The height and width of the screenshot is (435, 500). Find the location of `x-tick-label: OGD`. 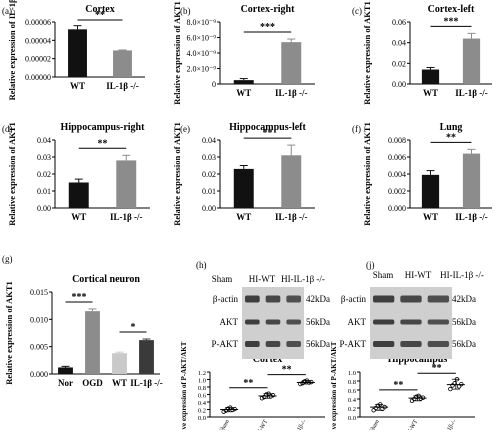

x-tick-label: OGD is located at coordinates (92, 383).